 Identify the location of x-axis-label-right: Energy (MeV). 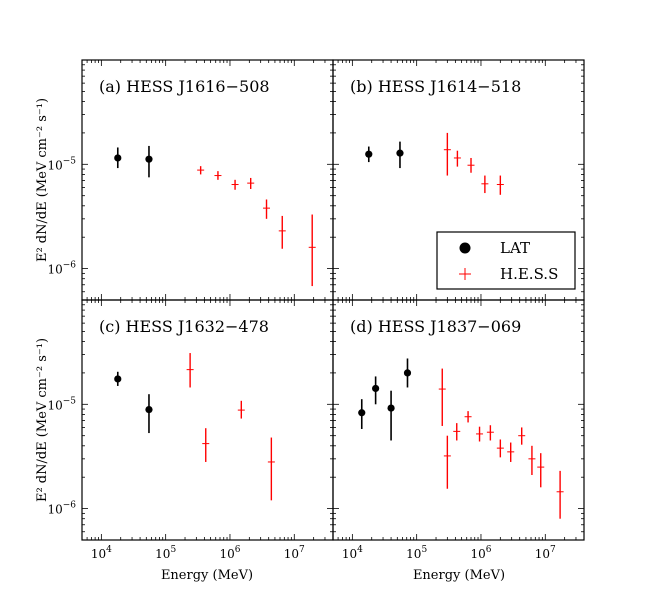
(459, 575).